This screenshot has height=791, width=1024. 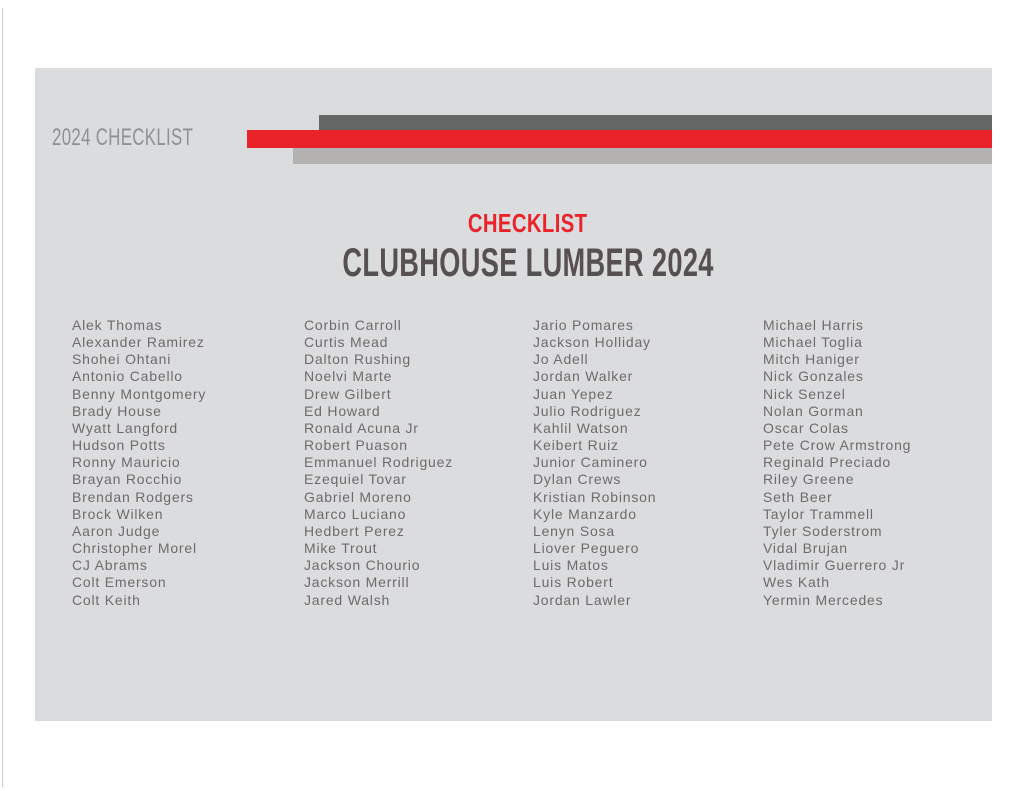 What do you see at coordinates (561, 359) in the screenshot?
I see `name-item: Jo Adell` at bounding box center [561, 359].